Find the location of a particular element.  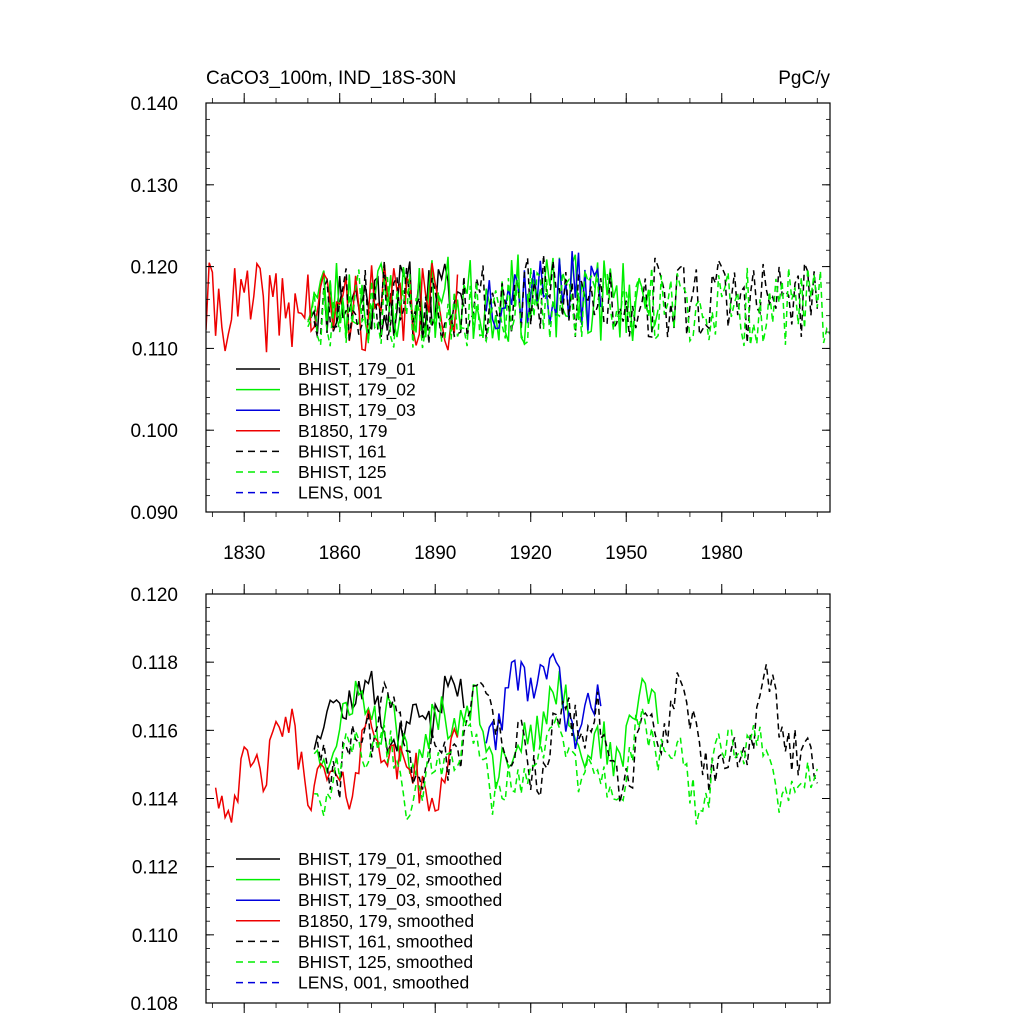

legend-label: BHIST, 179_03 is located at coordinates (357, 410).